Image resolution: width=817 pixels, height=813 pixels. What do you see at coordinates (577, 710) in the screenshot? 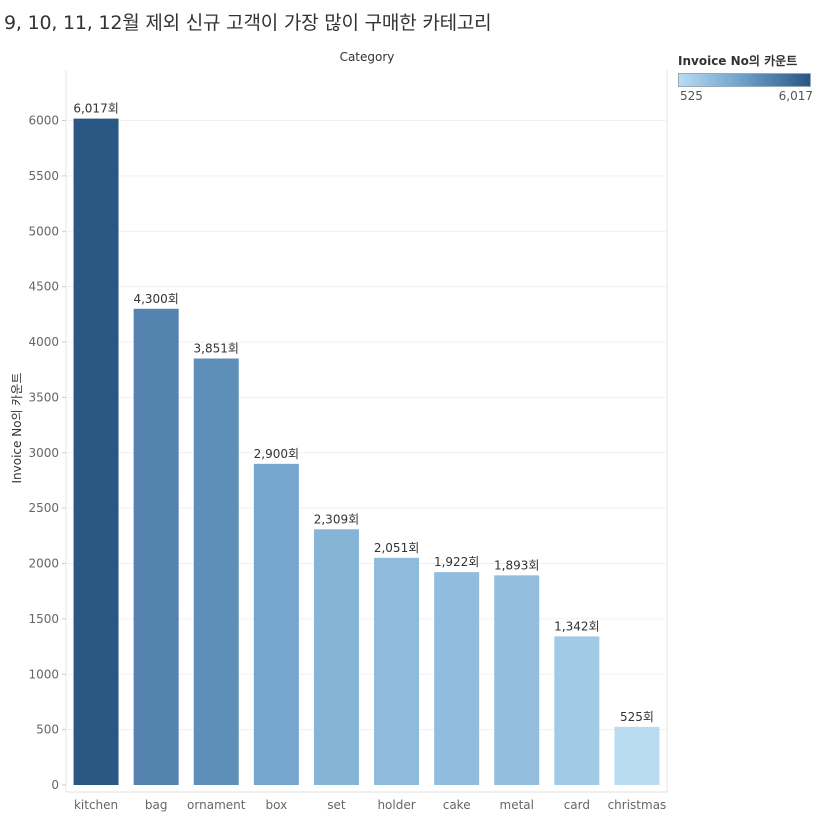
I see `bar-card` at bounding box center [577, 710].